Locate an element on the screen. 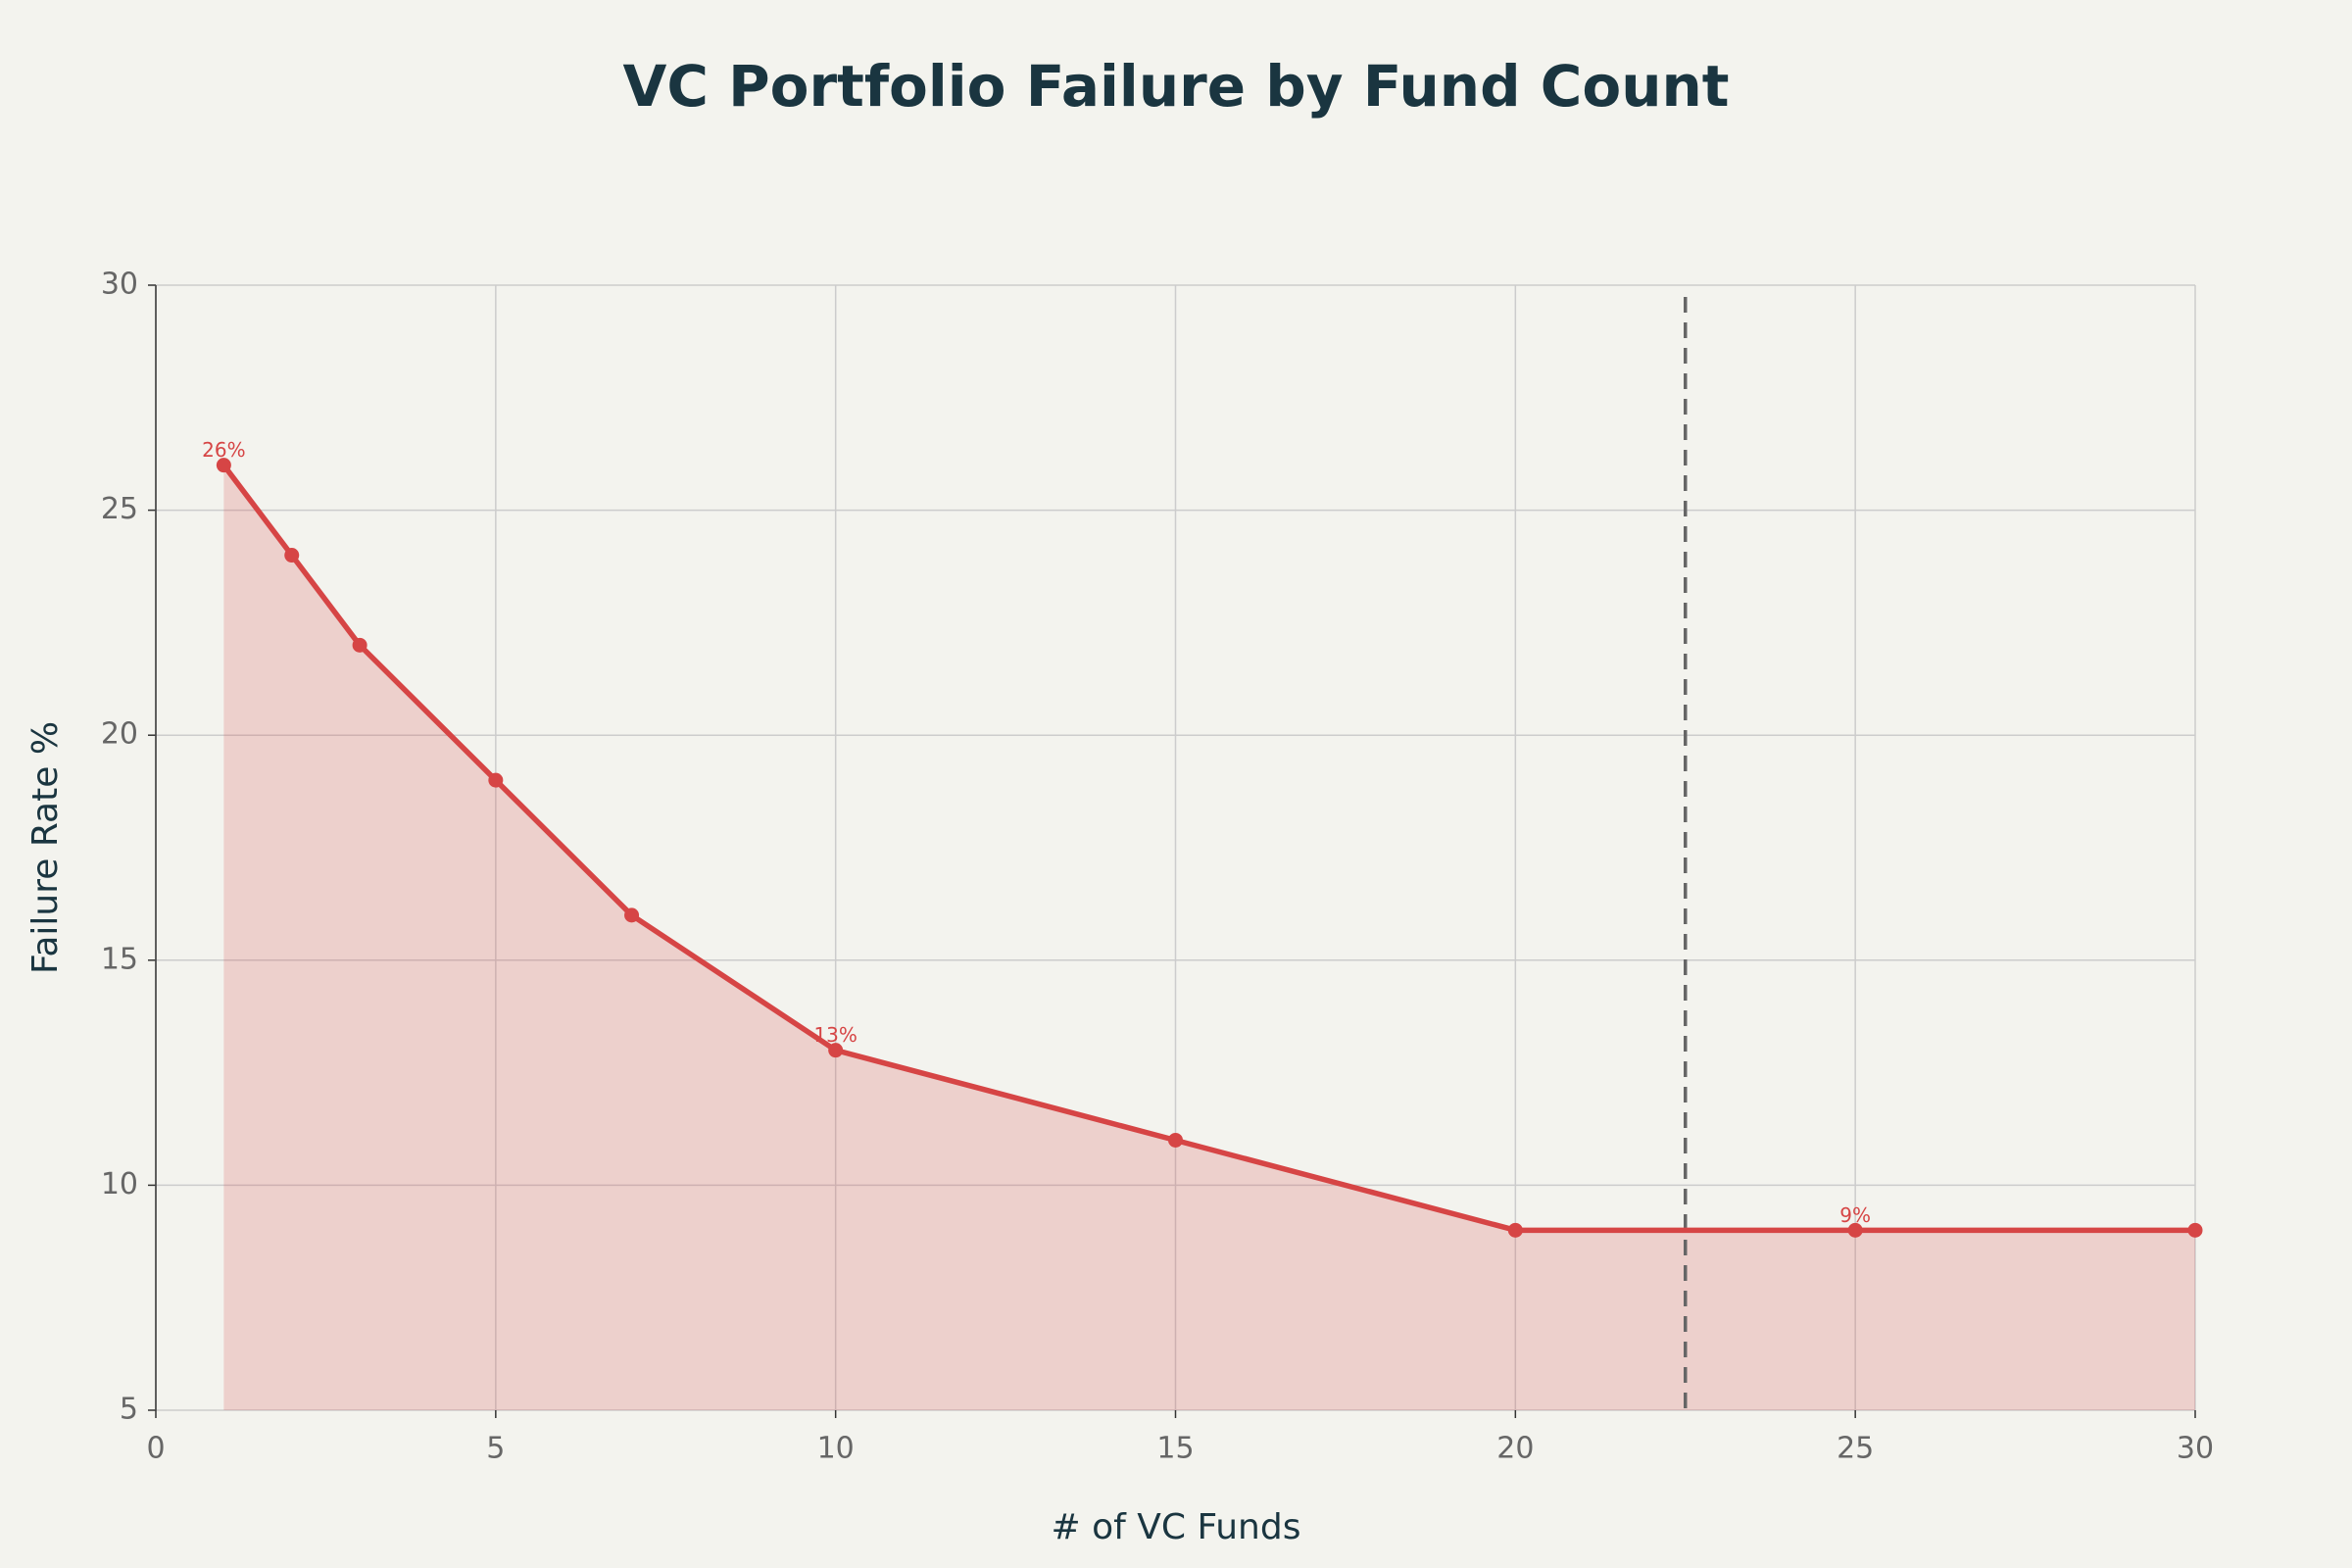 The width and height of the screenshot is (2352, 1568). x-tick-label: 0 is located at coordinates (156, 1449).